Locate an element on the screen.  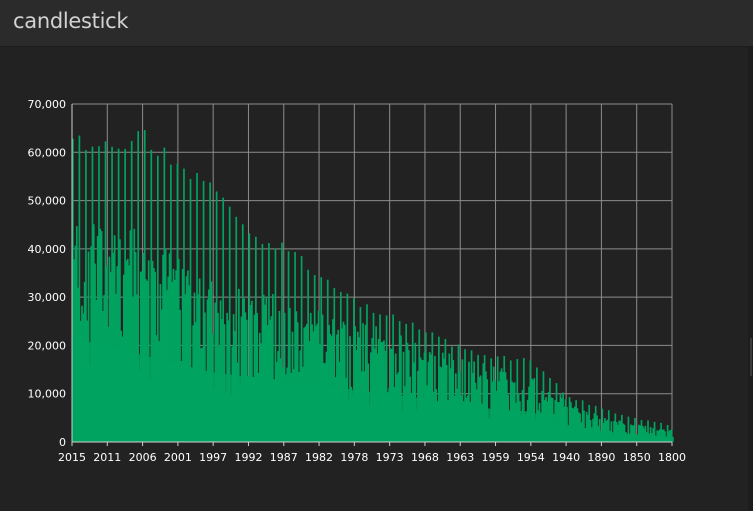
panel-title: candlestick is located at coordinates (71, 21).